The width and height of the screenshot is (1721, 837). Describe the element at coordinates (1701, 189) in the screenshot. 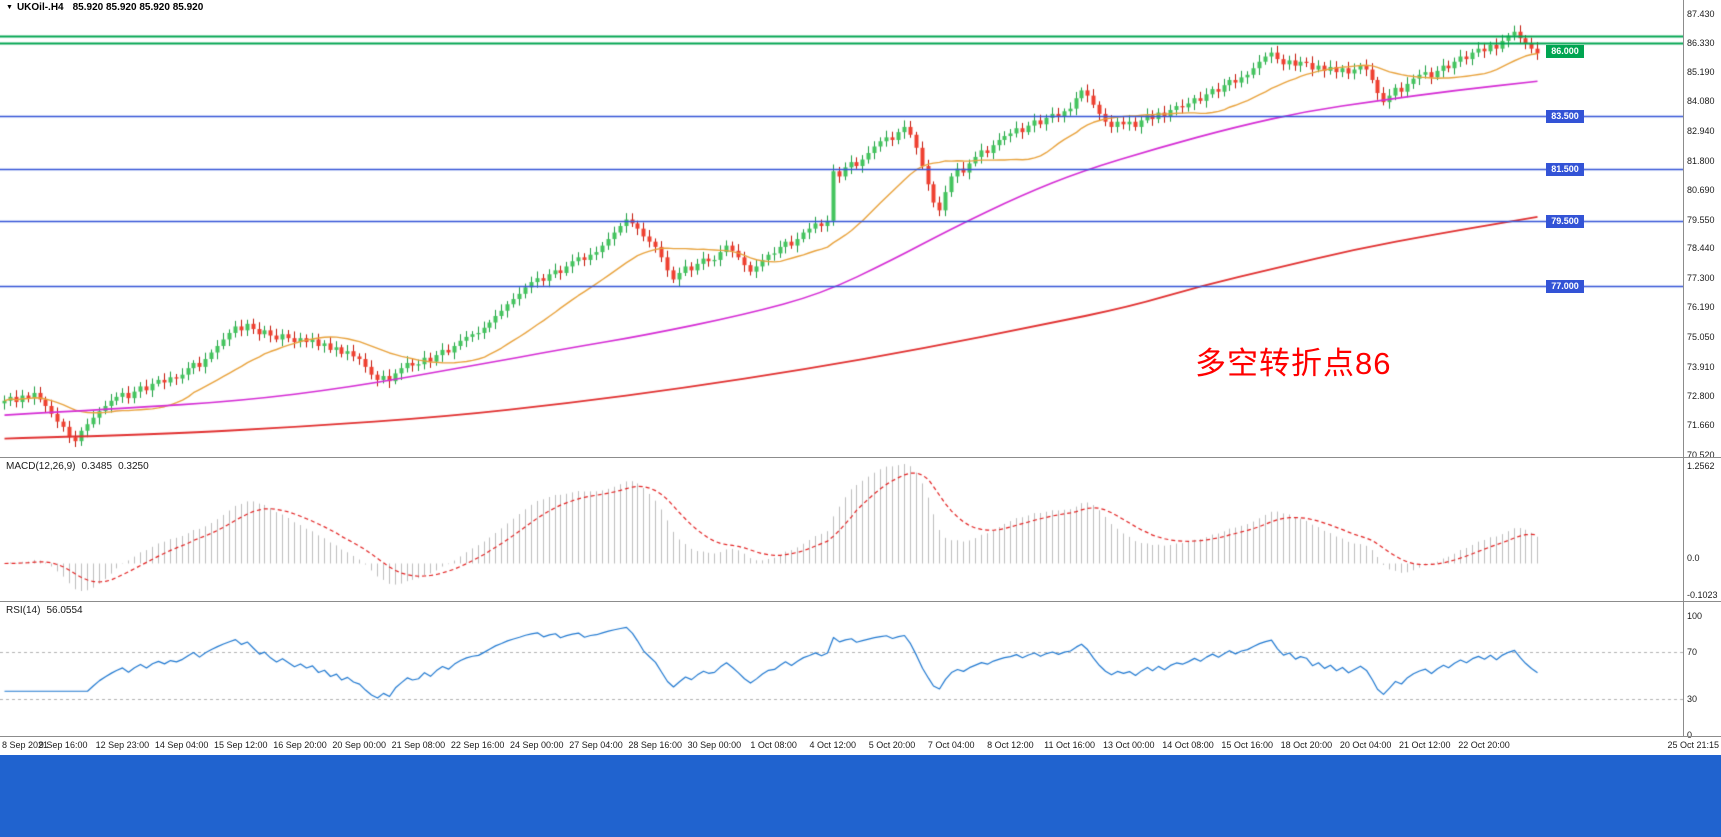

I see `price-axis-label: 80.690` at that location.